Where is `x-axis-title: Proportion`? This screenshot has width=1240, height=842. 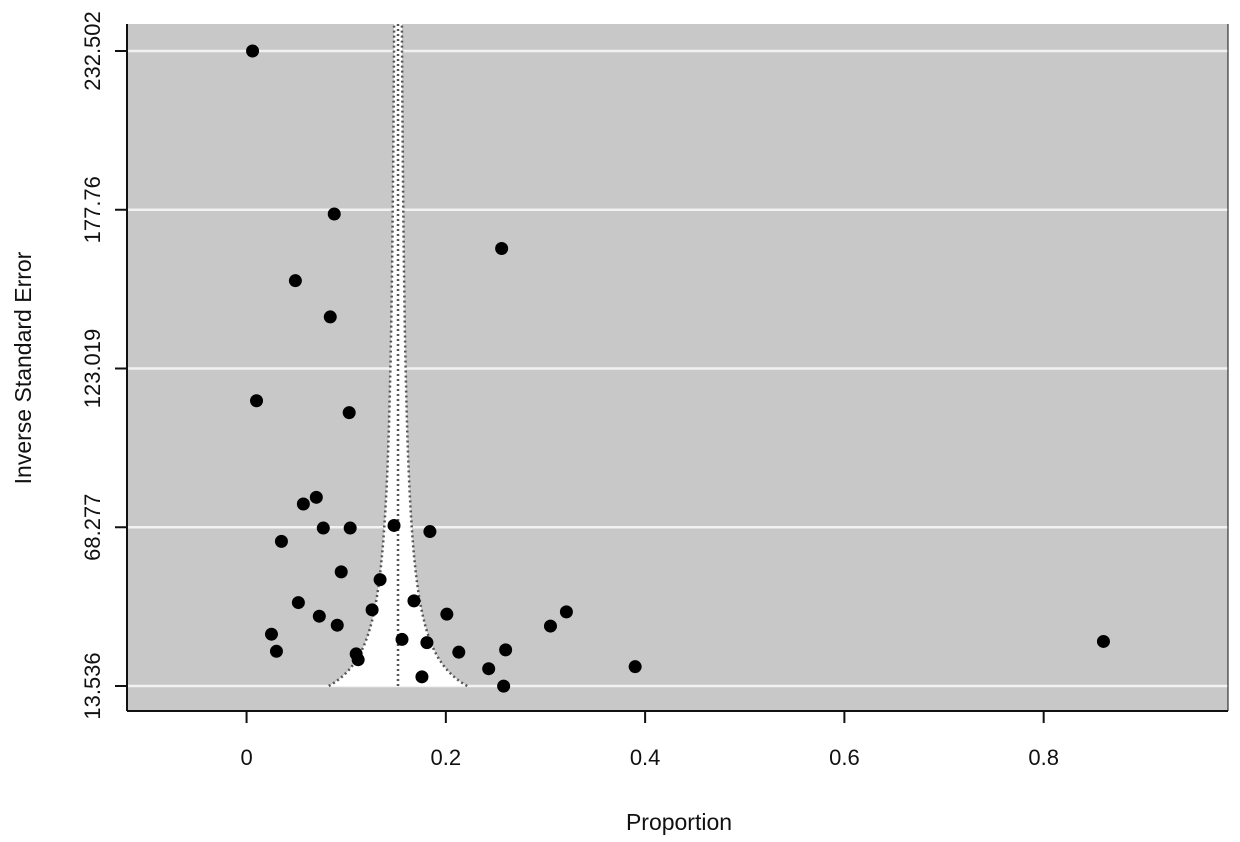
x-axis-title: Proportion is located at coordinates (679, 822).